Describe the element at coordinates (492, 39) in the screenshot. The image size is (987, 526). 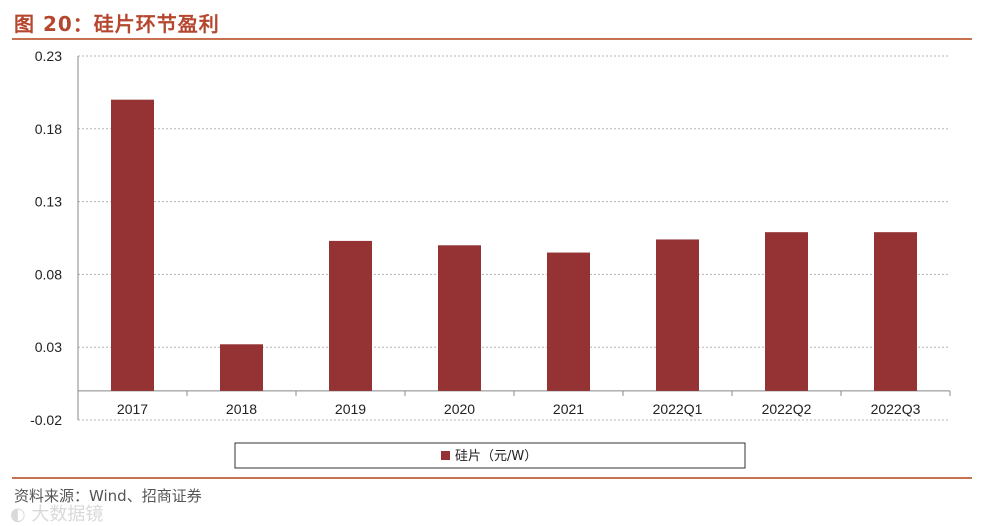
I see `title-rule` at that location.